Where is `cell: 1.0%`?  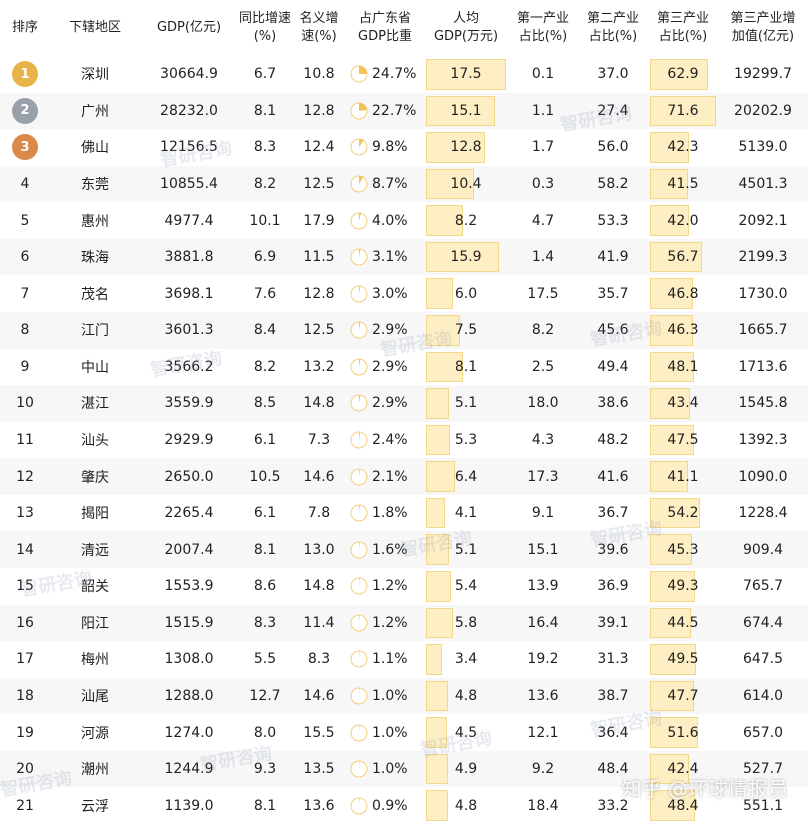 cell: 1.0% is located at coordinates (385, 696).